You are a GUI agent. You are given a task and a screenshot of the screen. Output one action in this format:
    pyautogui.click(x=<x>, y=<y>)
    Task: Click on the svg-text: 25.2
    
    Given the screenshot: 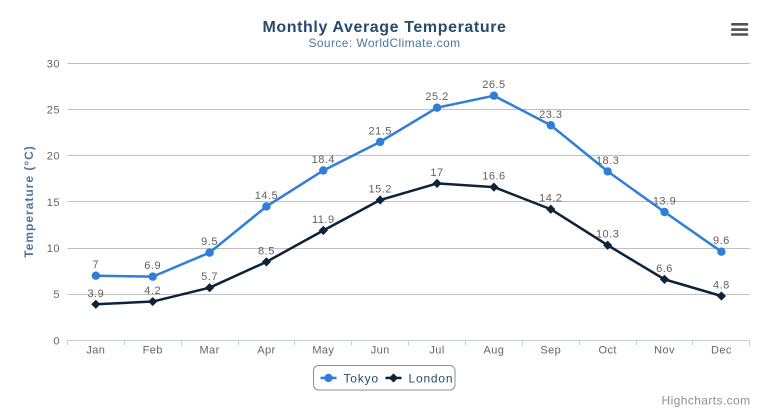 What is the action you would take?
    pyautogui.click(x=436, y=97)
    